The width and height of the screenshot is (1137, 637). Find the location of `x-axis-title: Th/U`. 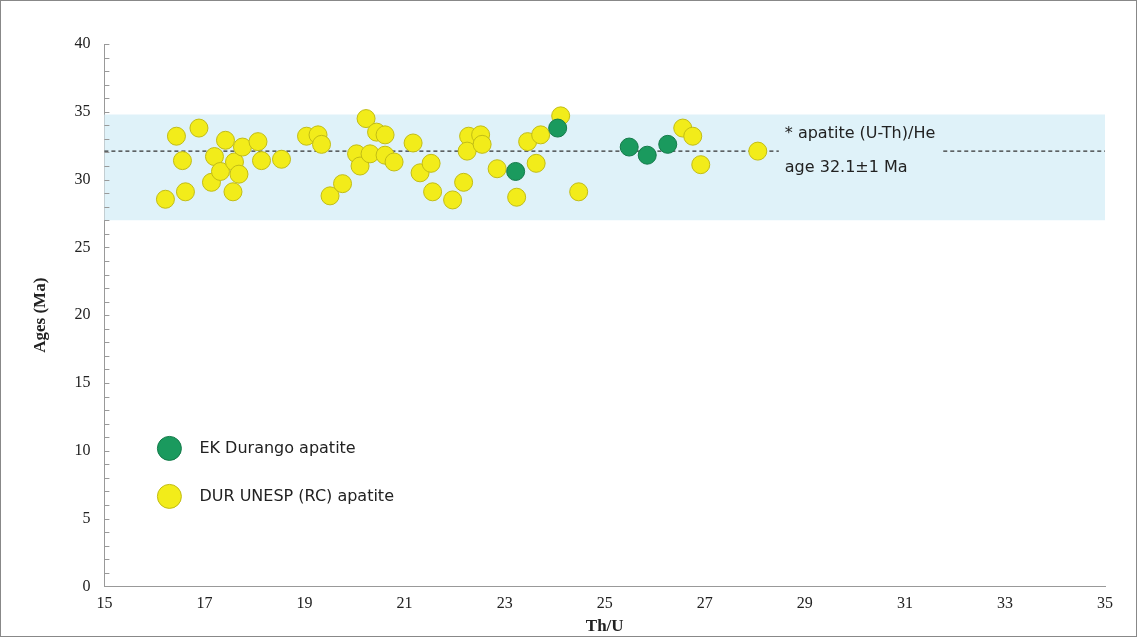

x-axis-title: Th/U is located at coordinates (604, 626).